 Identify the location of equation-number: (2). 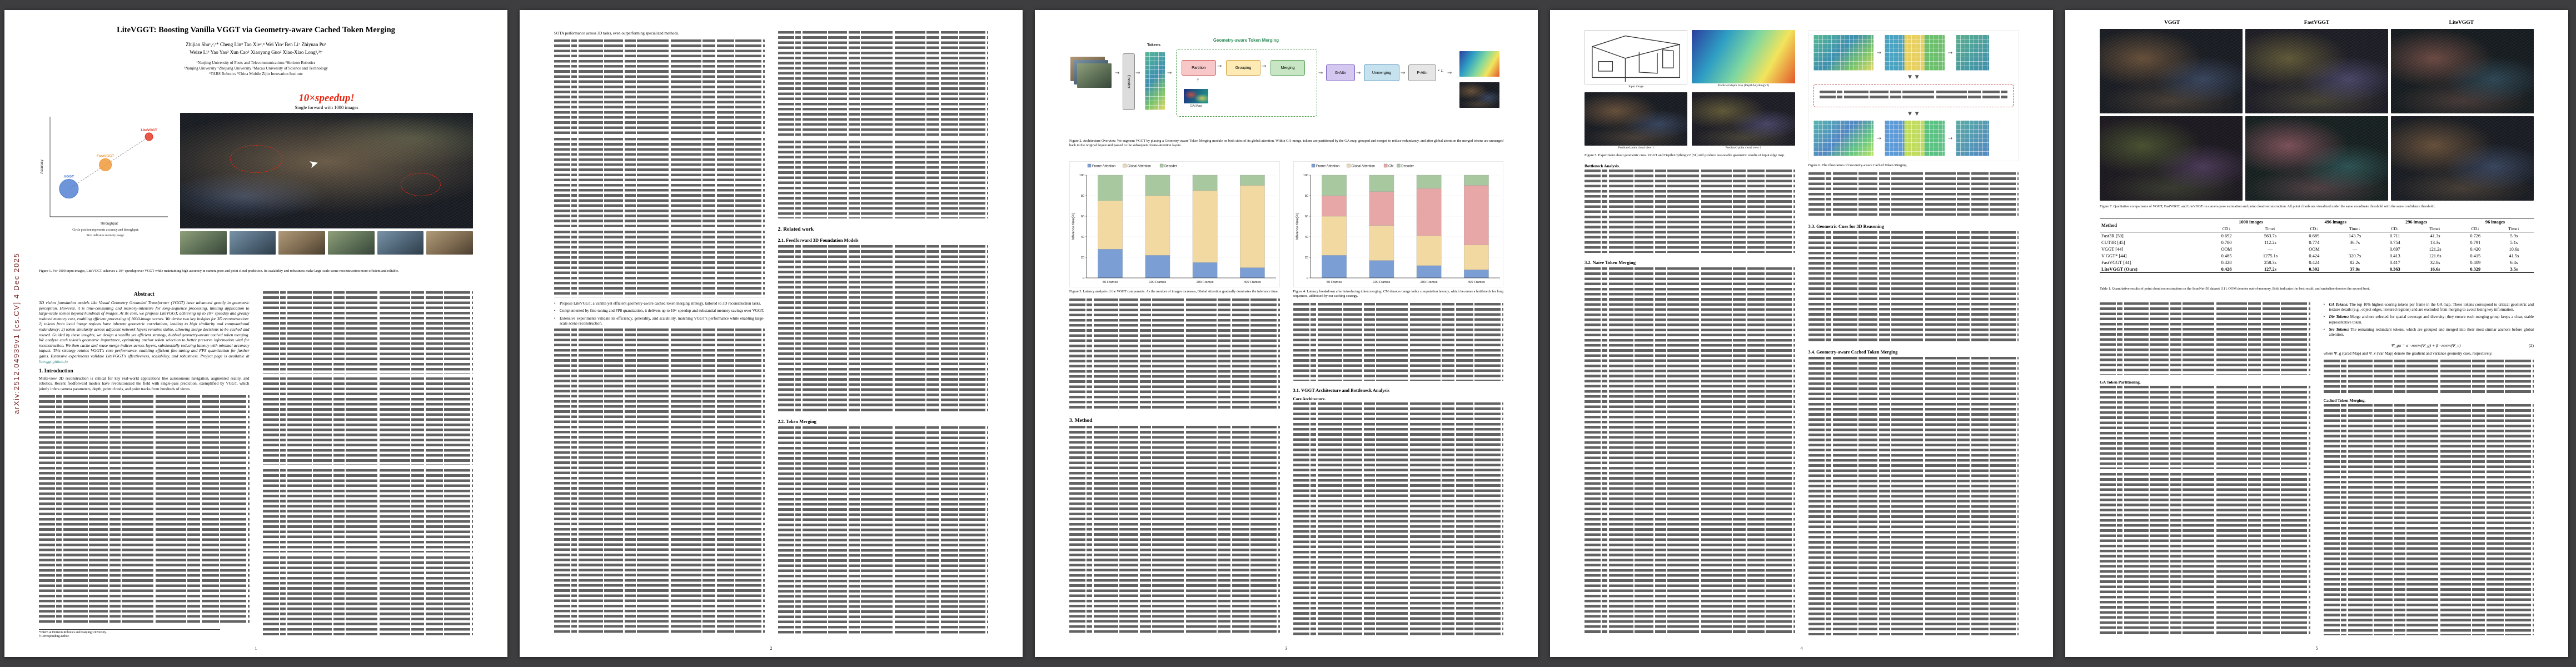
(2531, 346).